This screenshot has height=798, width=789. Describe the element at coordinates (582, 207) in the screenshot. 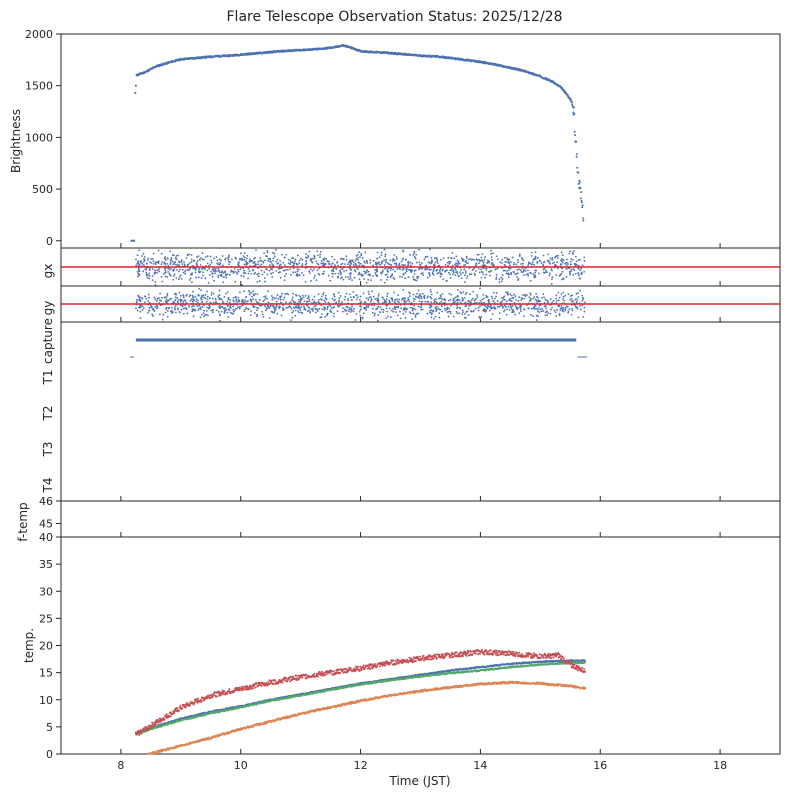

I see `brightness-point` at that location.